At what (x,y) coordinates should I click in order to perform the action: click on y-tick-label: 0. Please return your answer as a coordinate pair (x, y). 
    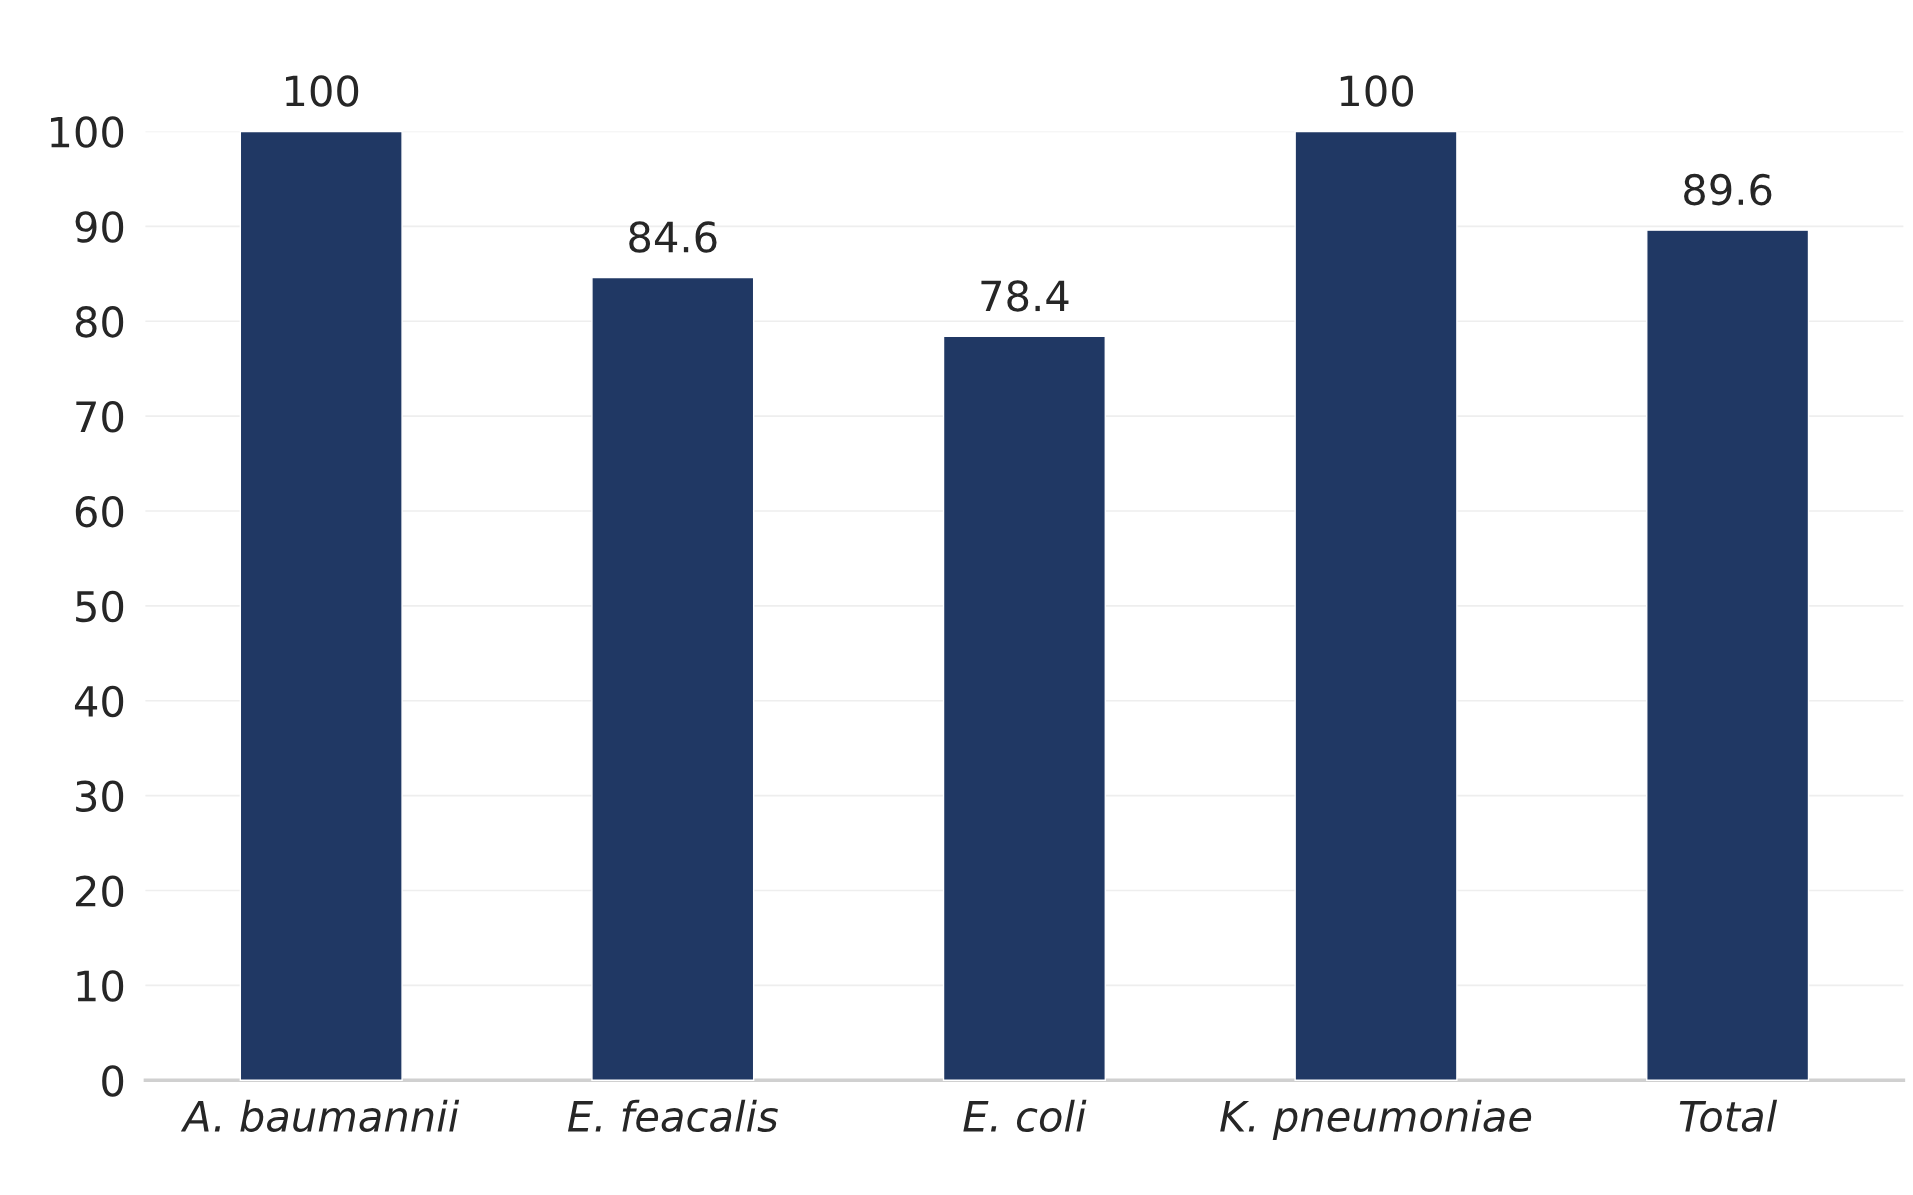
    Looking at the image, I should click on (113, 1081).